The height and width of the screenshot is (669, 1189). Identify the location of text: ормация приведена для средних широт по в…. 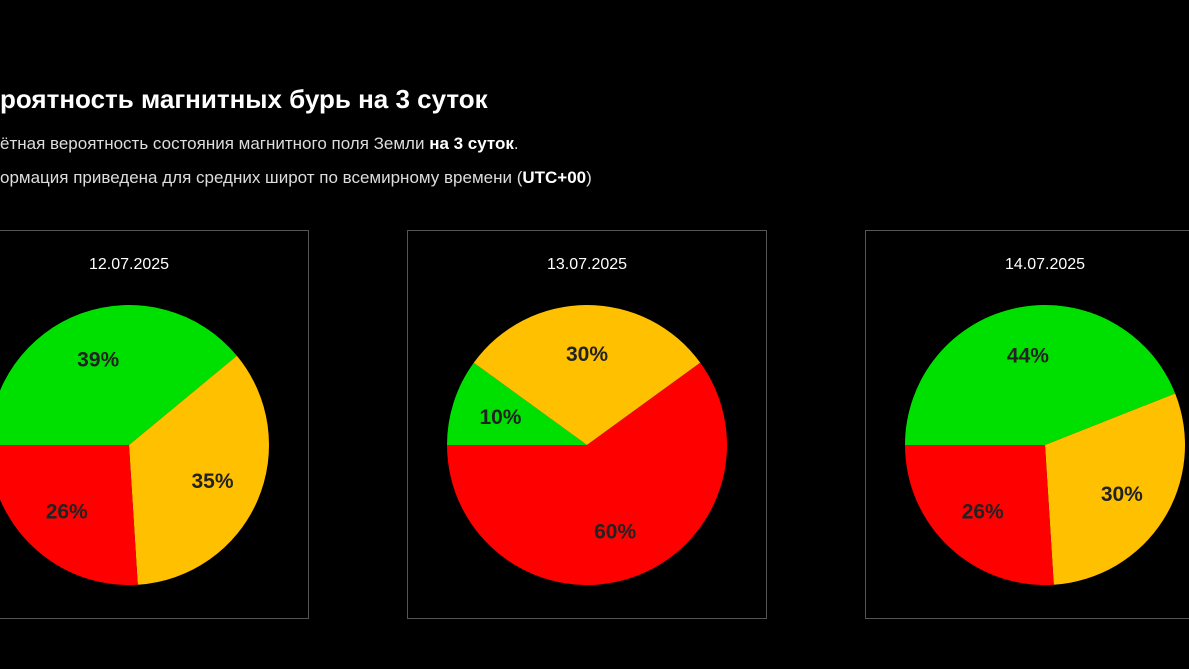
(261, 177).